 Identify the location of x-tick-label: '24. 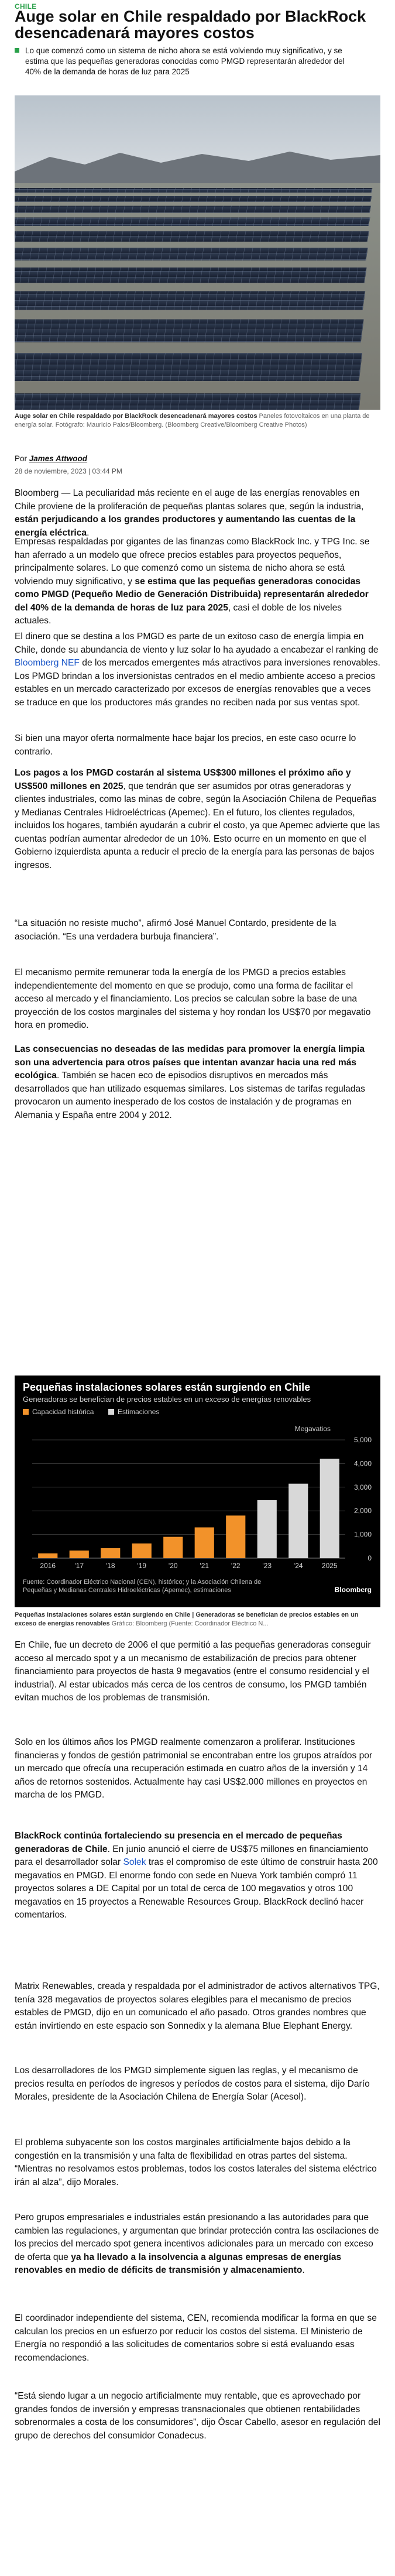
(298, 1566).